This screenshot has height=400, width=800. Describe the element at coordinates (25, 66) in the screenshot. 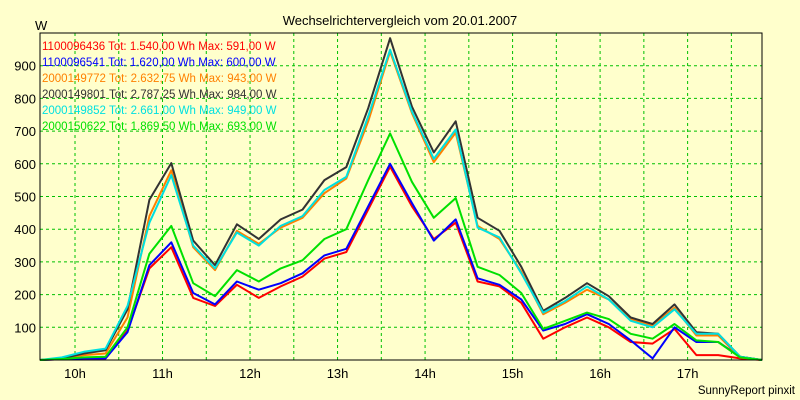

I see `y-tick-label: 900` at that location.